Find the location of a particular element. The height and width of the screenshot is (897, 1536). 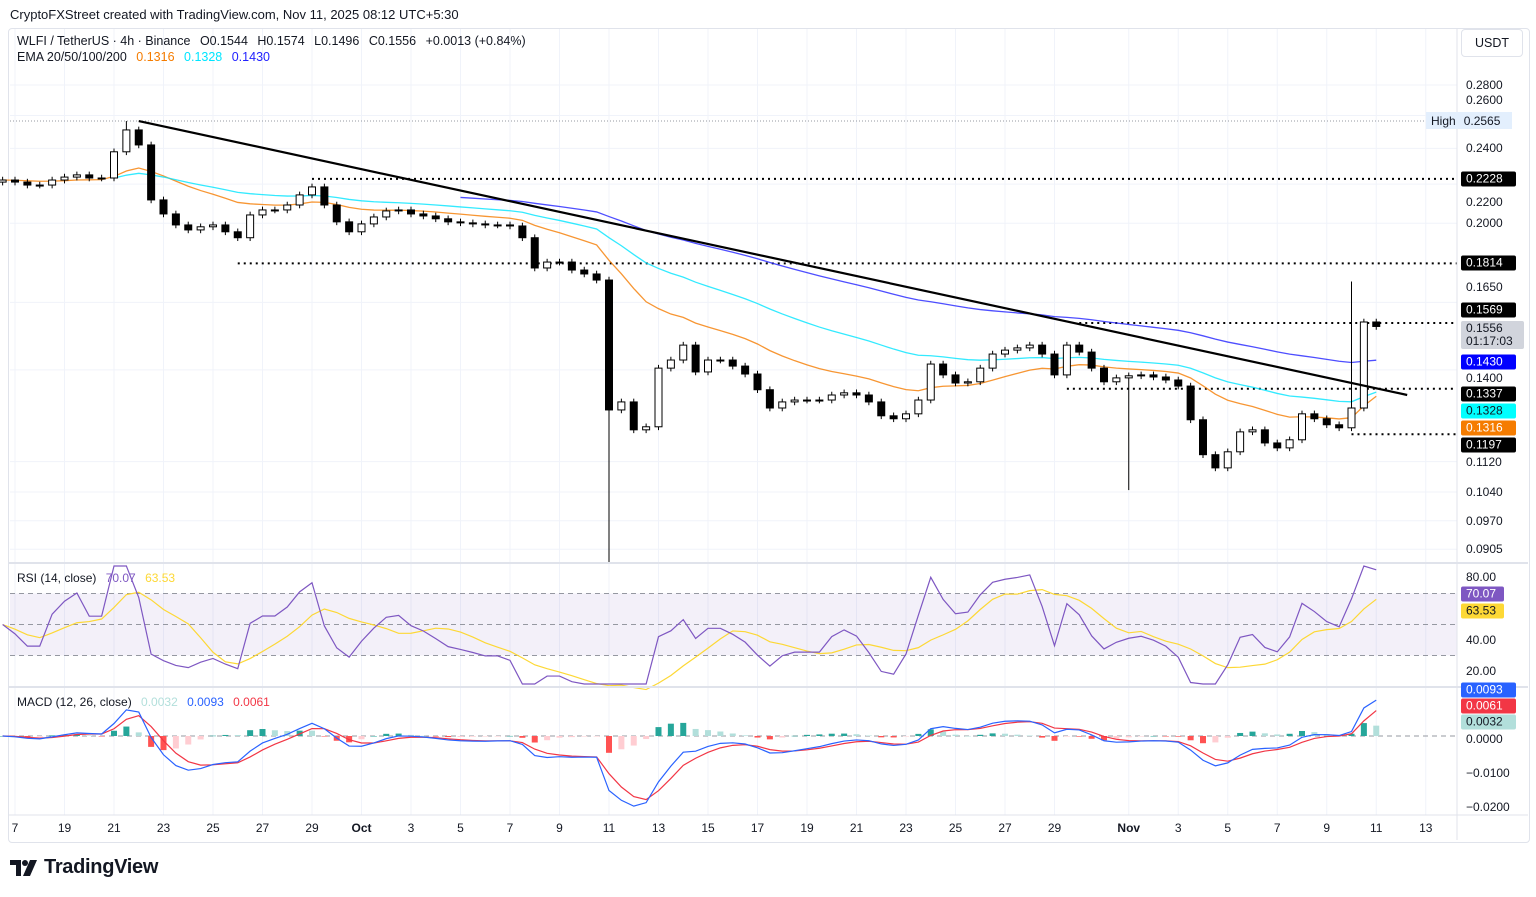

logo-text: TradingView is located at coordinates (101, 867).